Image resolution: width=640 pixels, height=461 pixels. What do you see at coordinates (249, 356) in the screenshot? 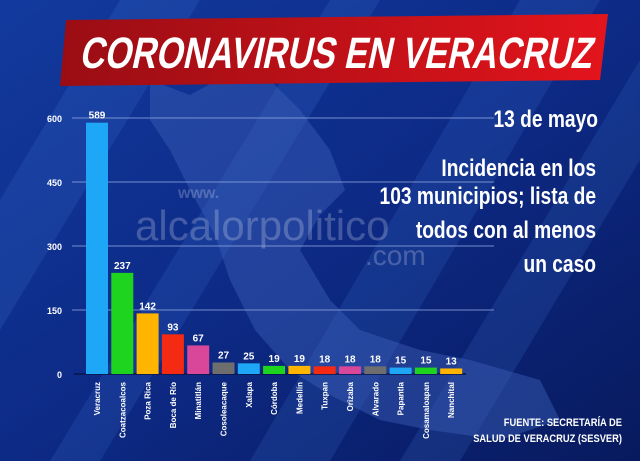
I see `bar-value-label: 25` at bounding box center [249, 356].